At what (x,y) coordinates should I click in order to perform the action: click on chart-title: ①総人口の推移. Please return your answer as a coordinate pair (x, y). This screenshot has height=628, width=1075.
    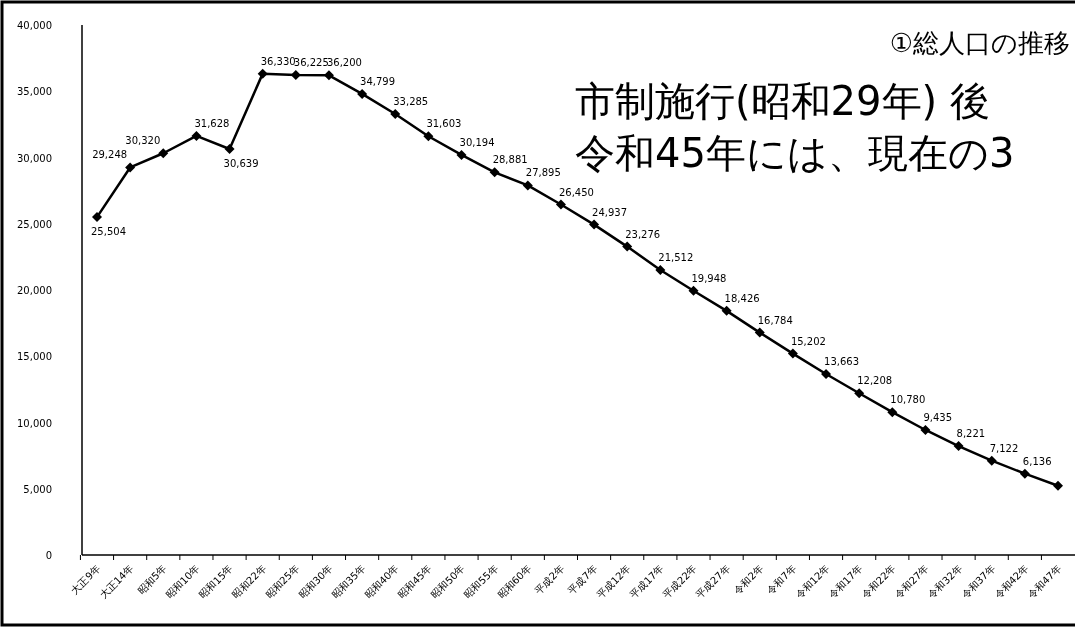
    Looking at the image, I should click on (979, 43).